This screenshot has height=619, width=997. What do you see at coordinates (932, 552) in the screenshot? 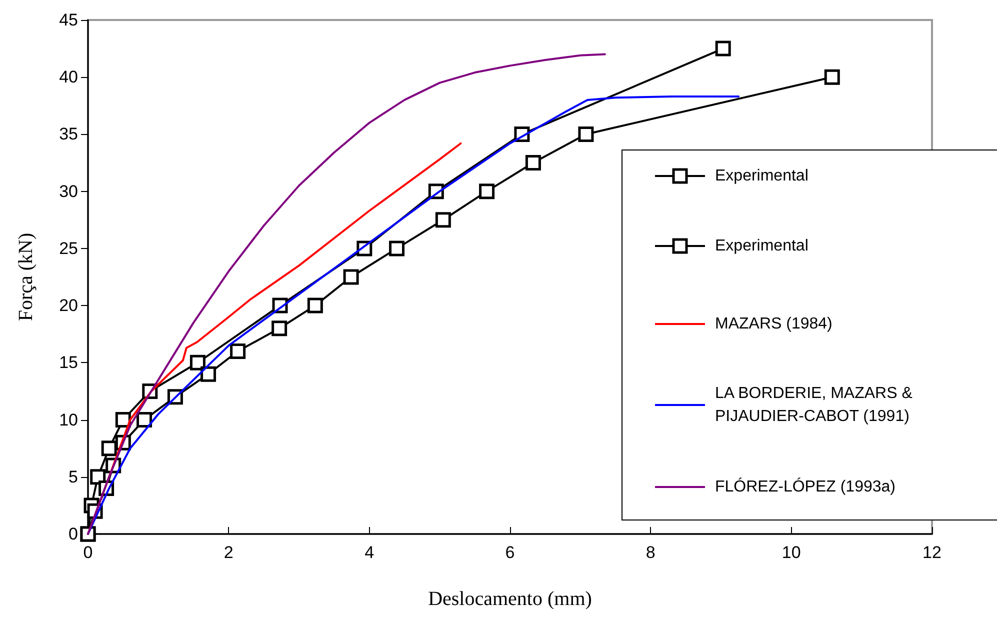
I see `x-tick-label: 12` at bounding box center [932, 552].